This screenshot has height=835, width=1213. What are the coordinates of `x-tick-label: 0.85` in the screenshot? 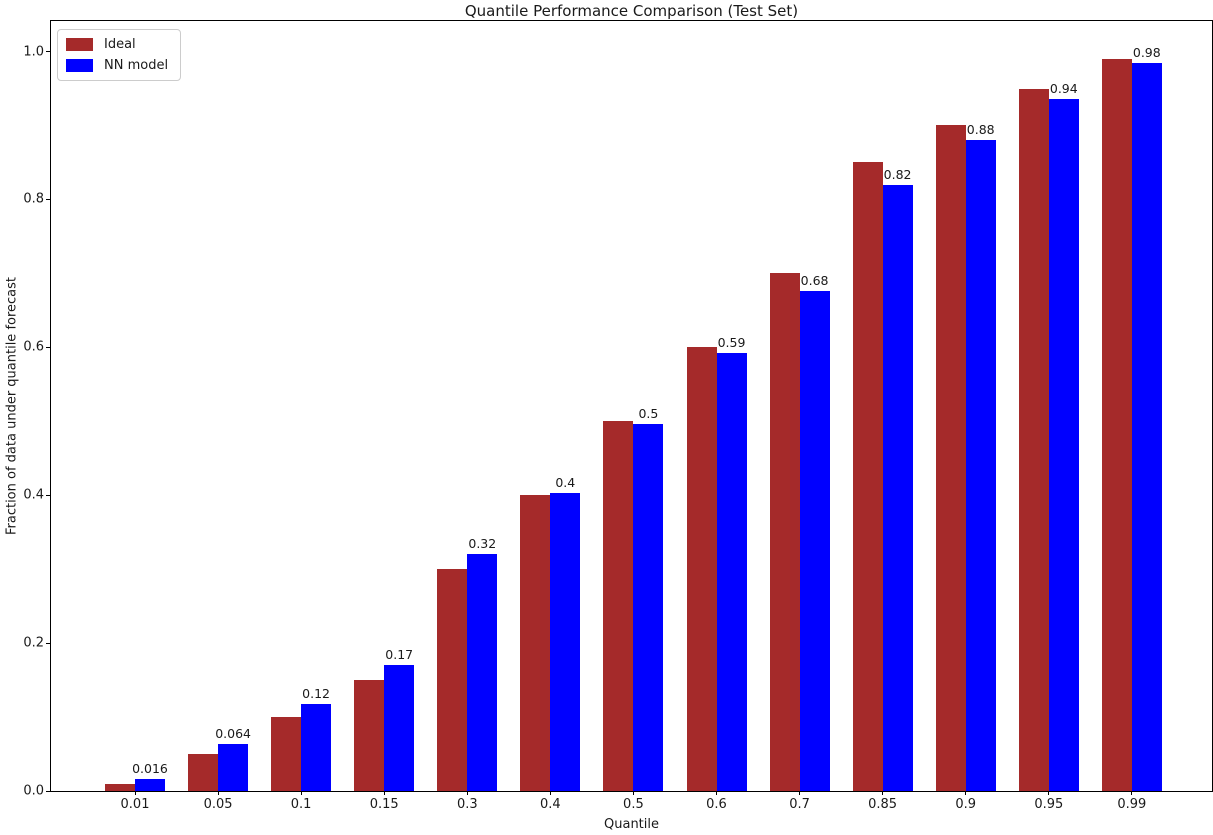 It's located at (883, 804).